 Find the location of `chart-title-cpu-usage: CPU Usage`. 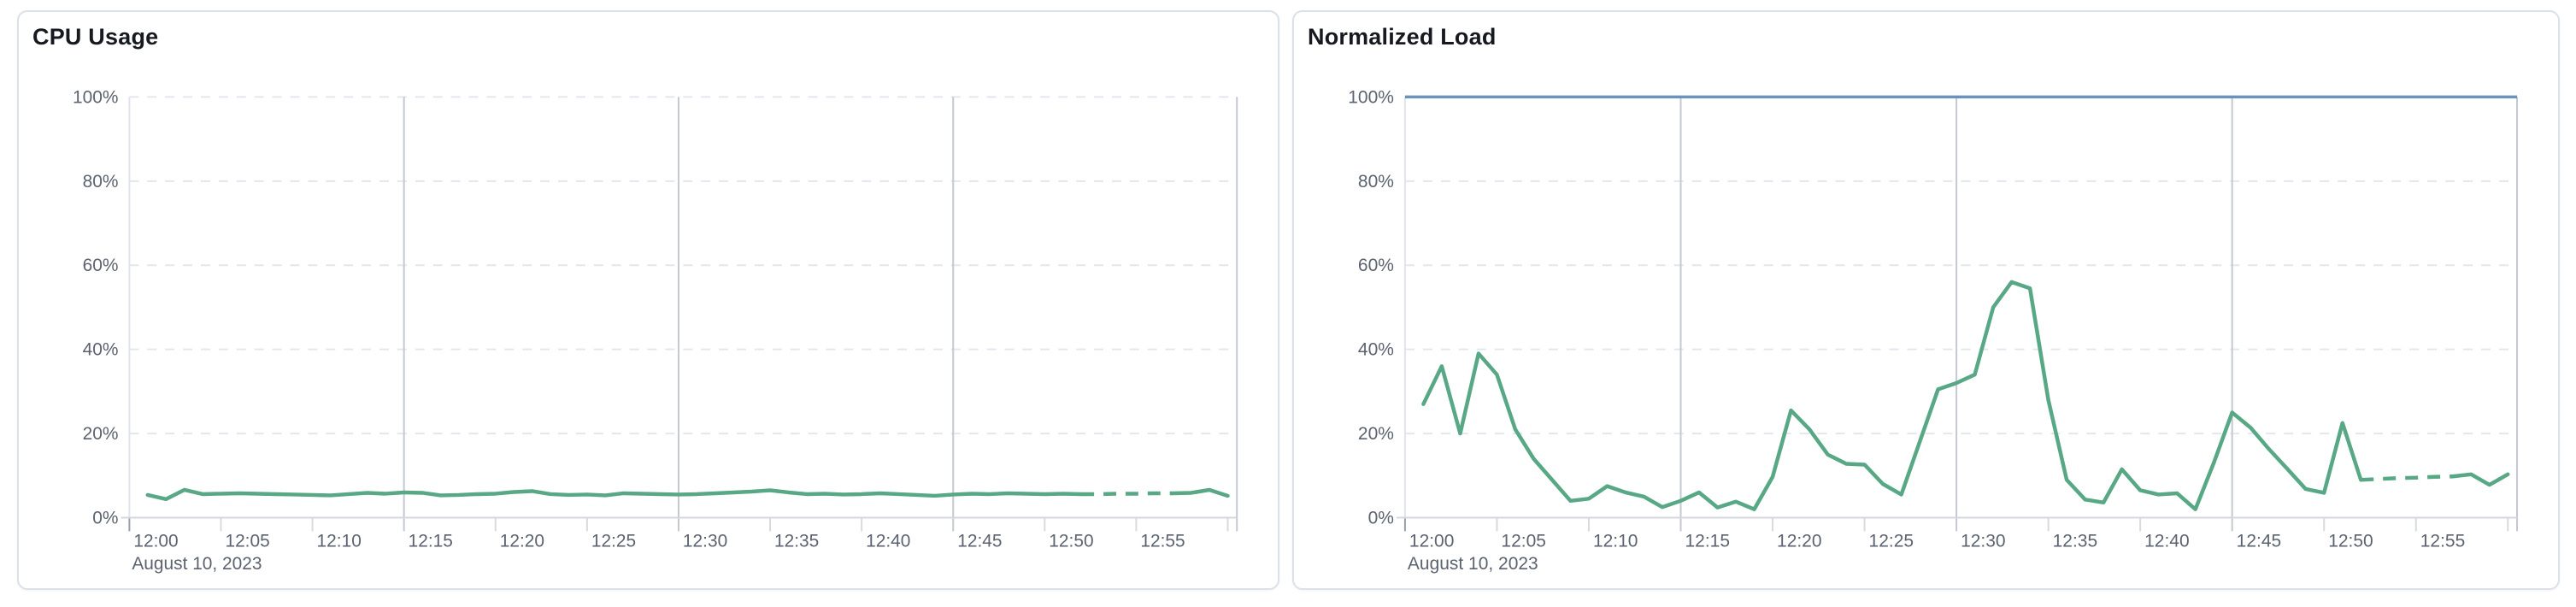

chart-title-cpu-usage: CPU Usage is located at coordinates (95, 37).